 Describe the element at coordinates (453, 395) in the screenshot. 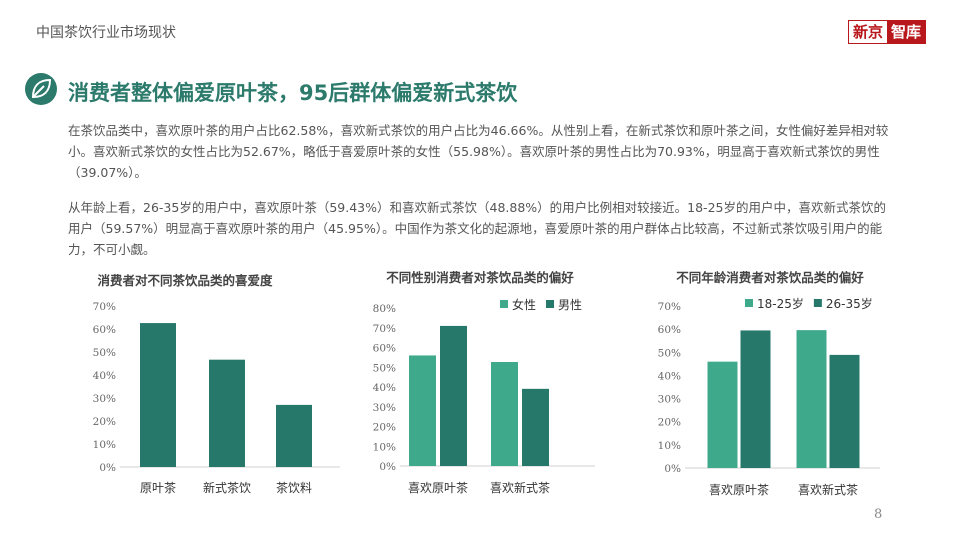

I see `bar-男性-喜欢原叶茶` at that location.